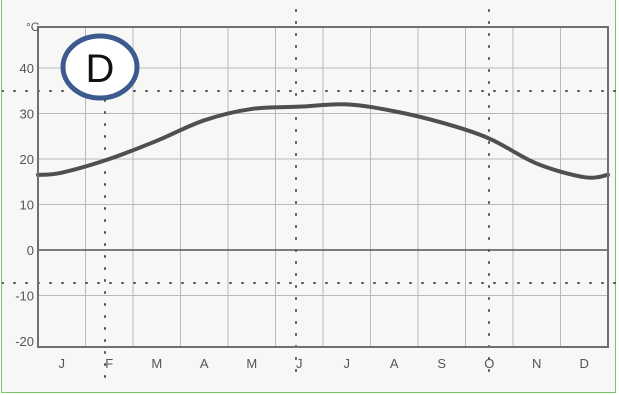  I want to click on badge-ring, so click(100, 67).